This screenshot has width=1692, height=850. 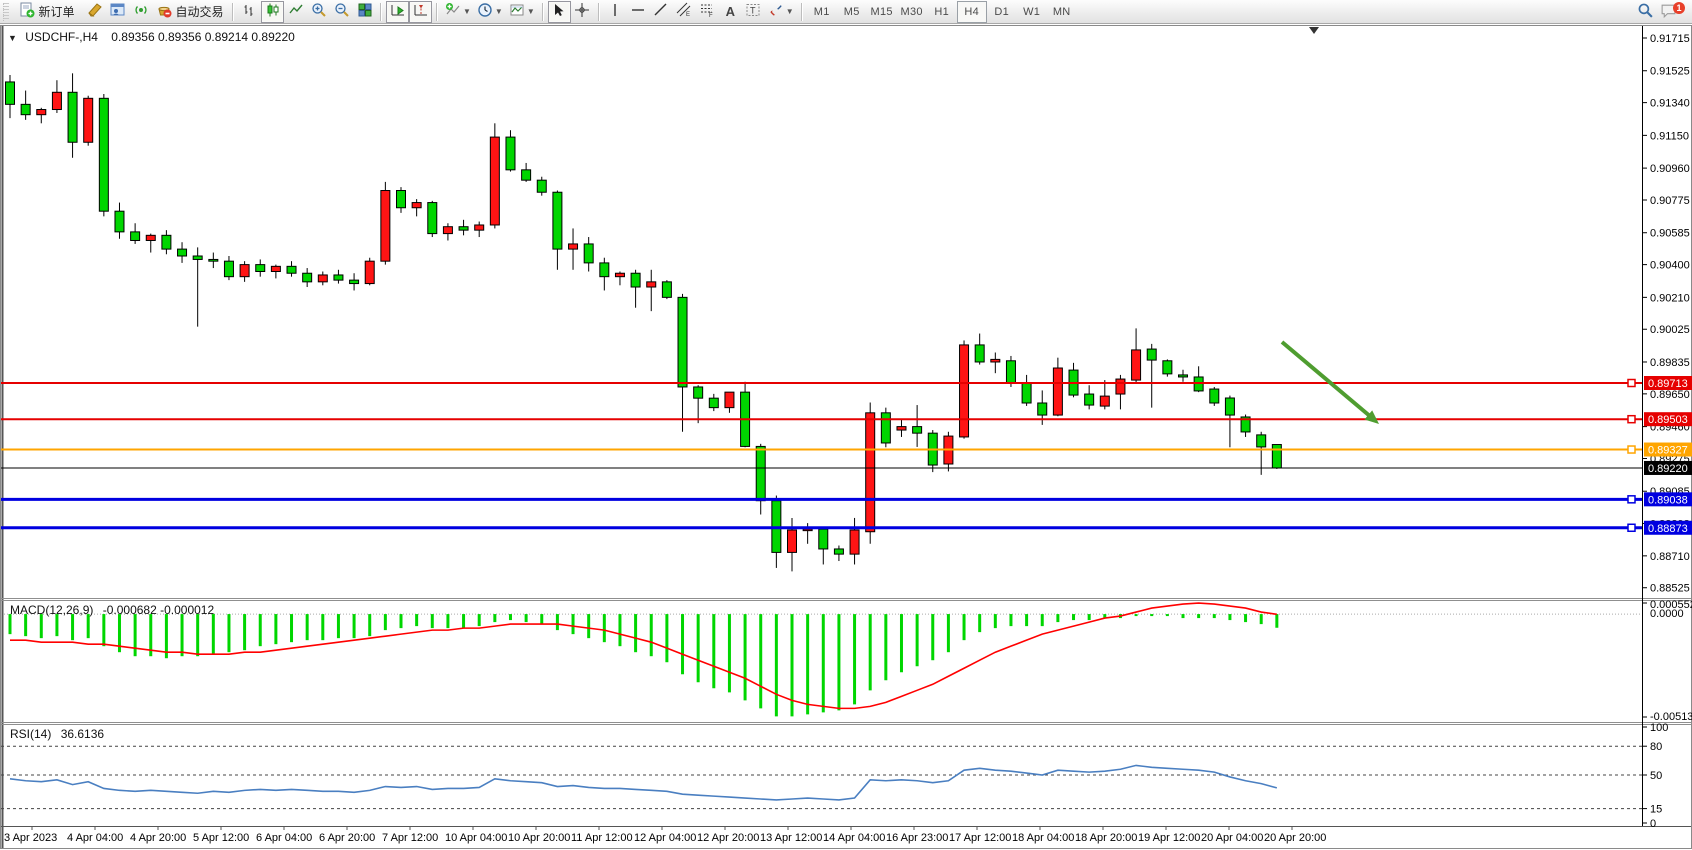 I want to click on vertical-line-icon, so click(x=615, y=11).